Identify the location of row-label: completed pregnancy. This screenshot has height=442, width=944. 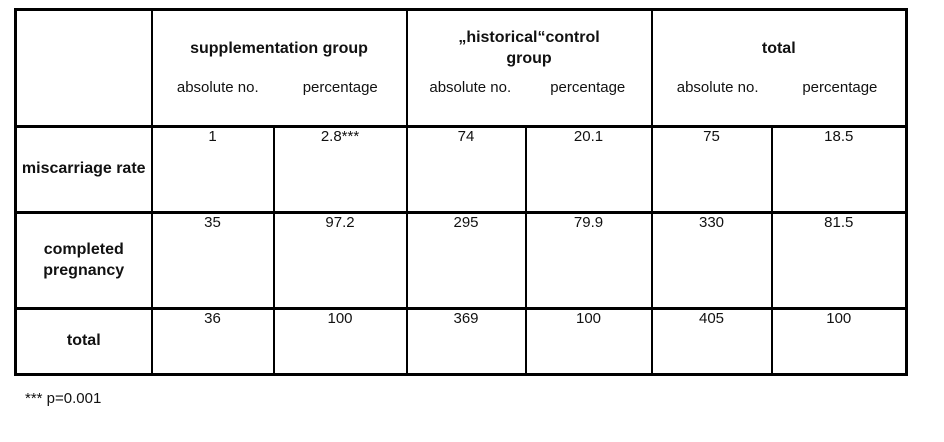
(83, 260).